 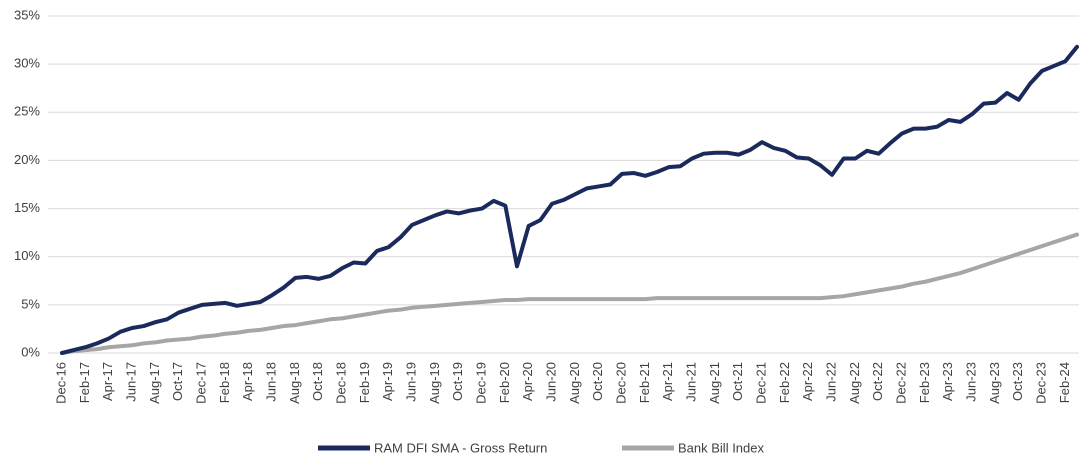 I want to click on y-tick-label: 5%, so click(x=30, y=303).